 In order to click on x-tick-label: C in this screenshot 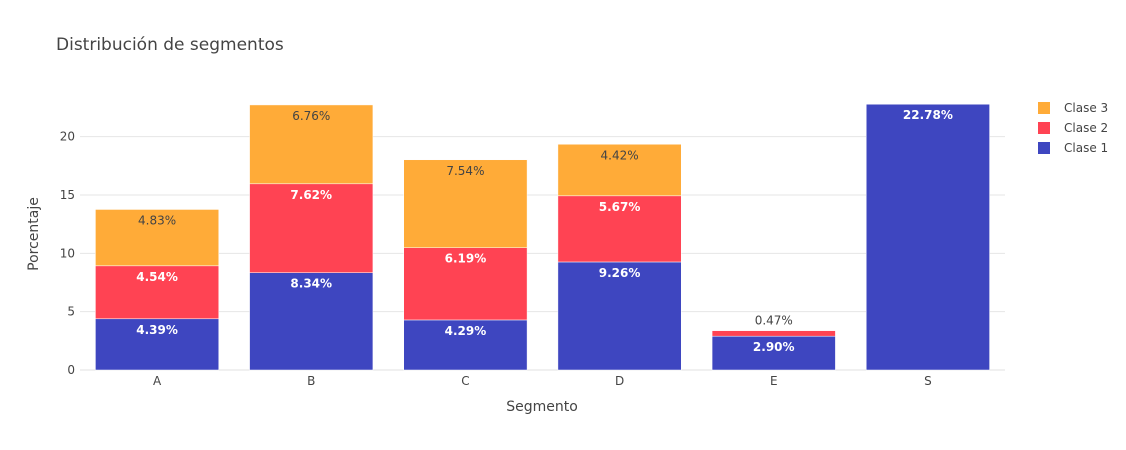, I will do `click(465, 381)`.